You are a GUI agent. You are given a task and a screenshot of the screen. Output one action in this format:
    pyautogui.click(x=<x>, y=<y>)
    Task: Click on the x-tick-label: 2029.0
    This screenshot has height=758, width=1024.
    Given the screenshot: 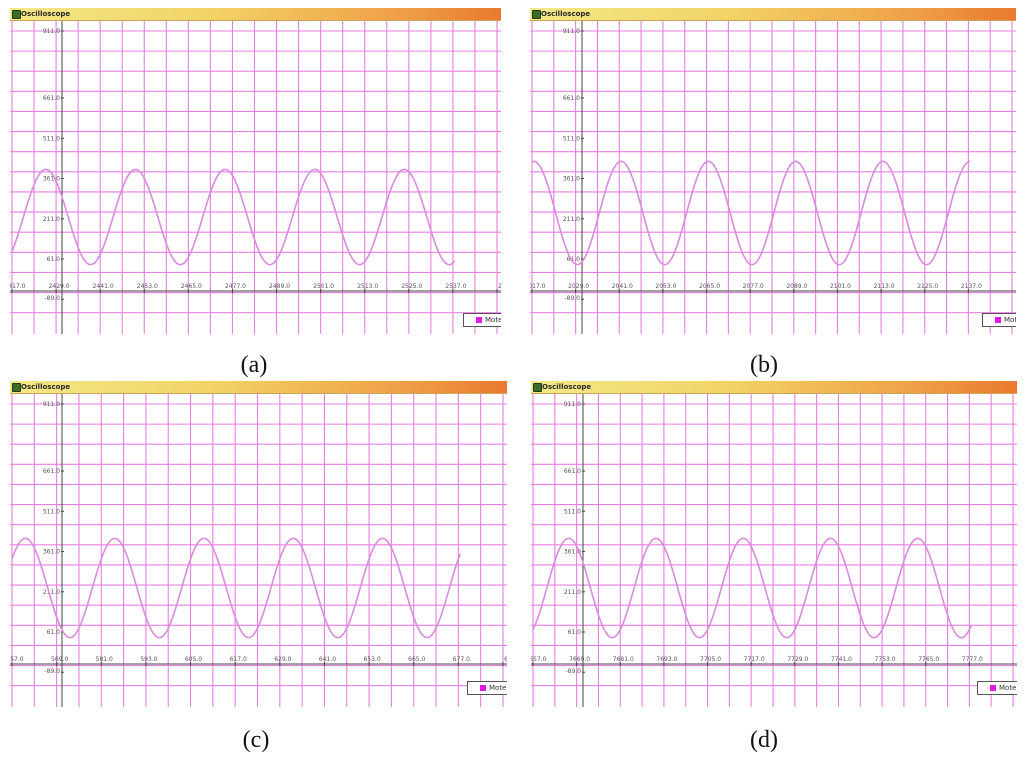 What is the action you would take?
    pyautogui.click(x=578, y=286)
    